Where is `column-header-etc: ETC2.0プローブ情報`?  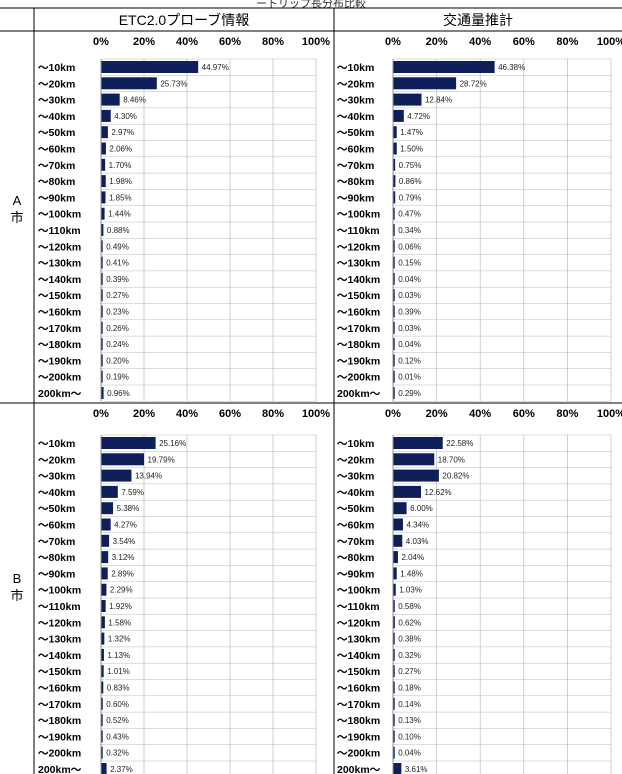 column-header-etc: ETC2.0プローブ情報 is located at coordinates (184, 20).